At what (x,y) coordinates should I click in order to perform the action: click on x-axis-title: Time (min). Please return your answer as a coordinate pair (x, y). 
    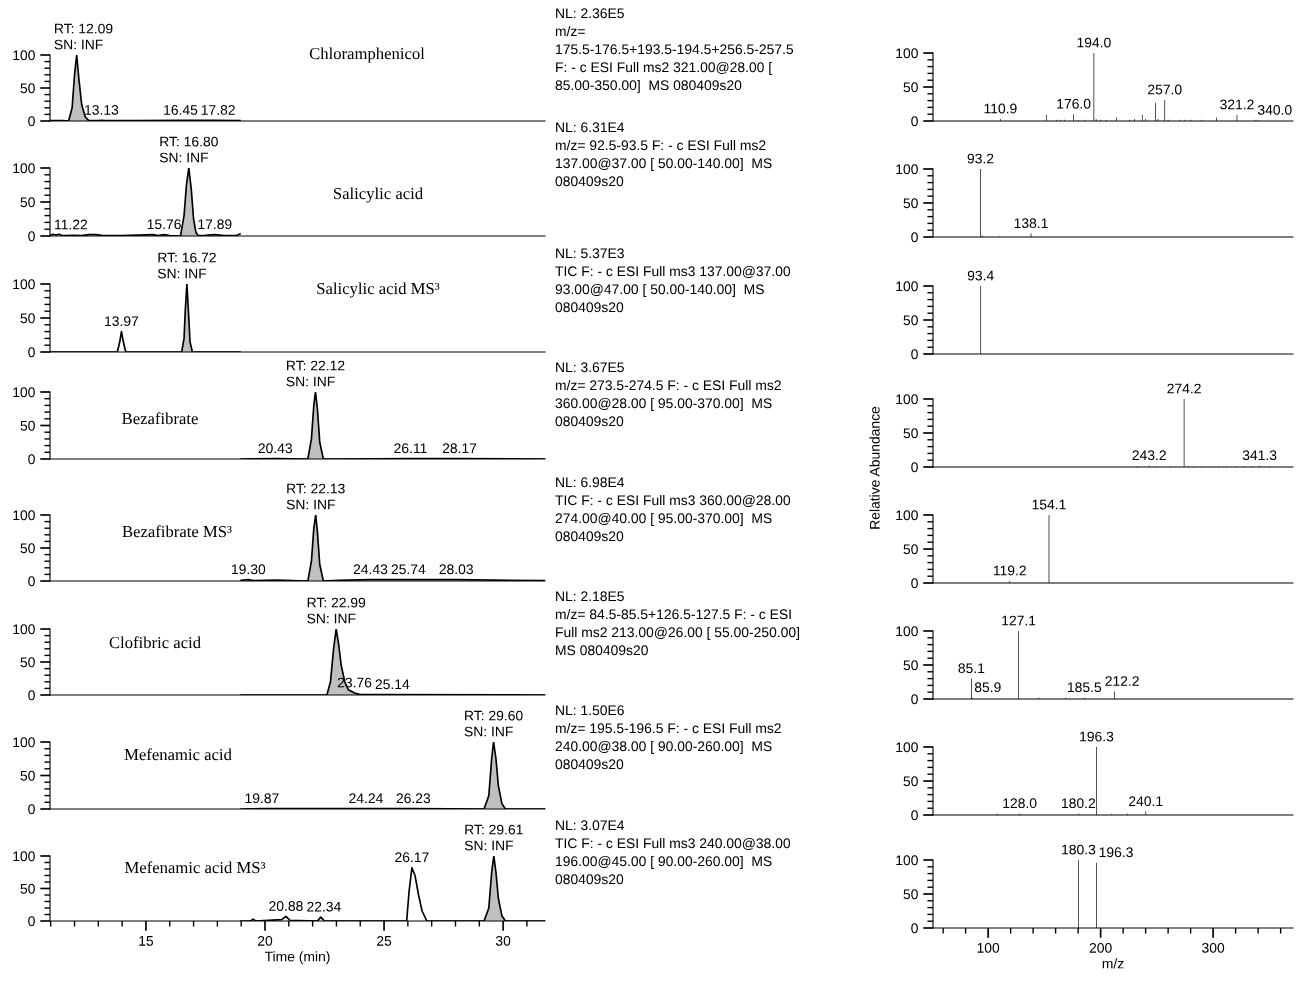
    Looking at the image, I should click on (297, 958).